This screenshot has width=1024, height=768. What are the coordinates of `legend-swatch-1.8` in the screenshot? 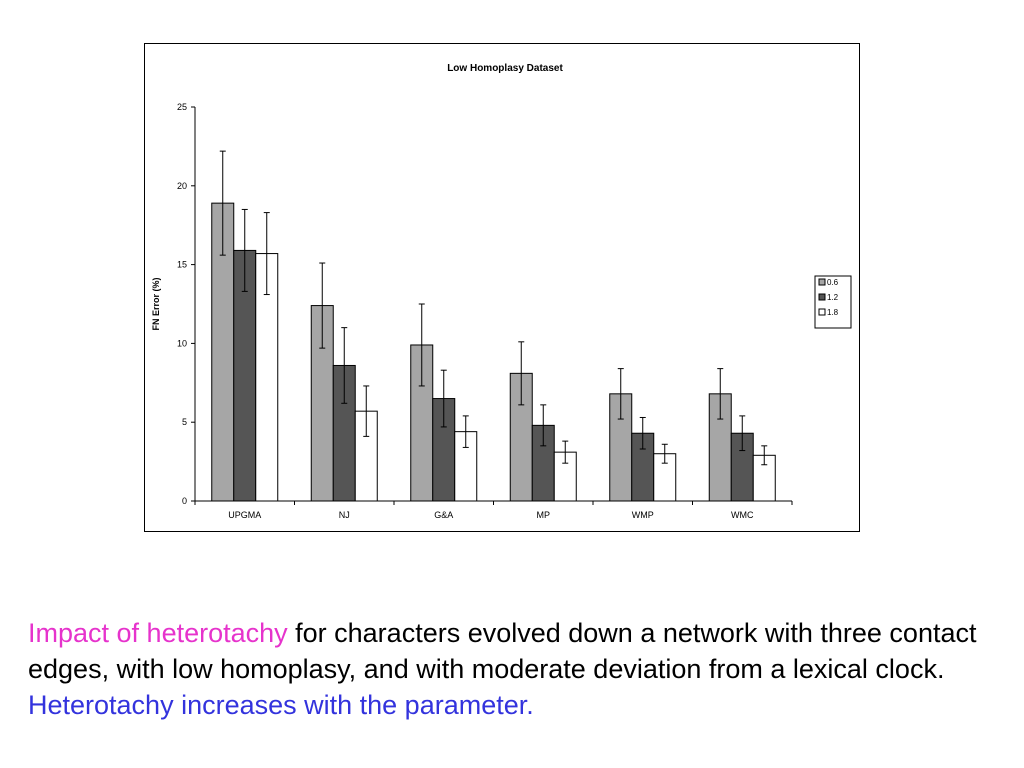 It's located at (822, 312).